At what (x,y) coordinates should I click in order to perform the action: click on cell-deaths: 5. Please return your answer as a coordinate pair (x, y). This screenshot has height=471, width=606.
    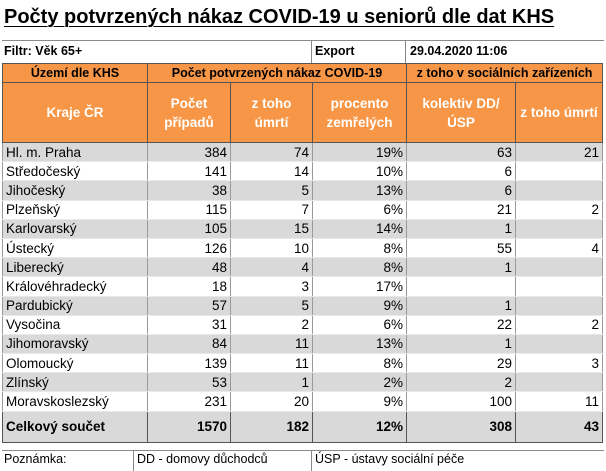
    Looking at the image, I should click on (271, 190).